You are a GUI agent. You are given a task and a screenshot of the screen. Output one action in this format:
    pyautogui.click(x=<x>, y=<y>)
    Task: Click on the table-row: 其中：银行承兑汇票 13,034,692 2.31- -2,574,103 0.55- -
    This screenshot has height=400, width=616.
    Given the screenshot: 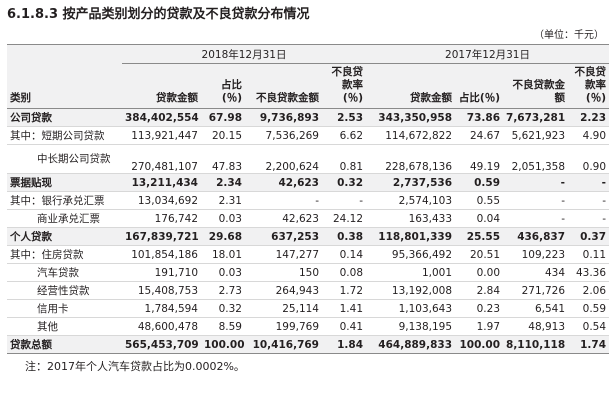 What is the action you would take?
    pyautogui.click(x=308, y=200)
    